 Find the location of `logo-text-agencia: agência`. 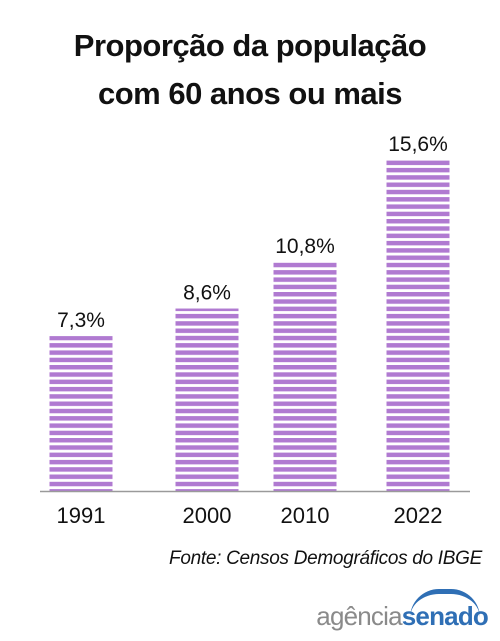

logo-text-agencia: agência is located at coordinates (359, 616).